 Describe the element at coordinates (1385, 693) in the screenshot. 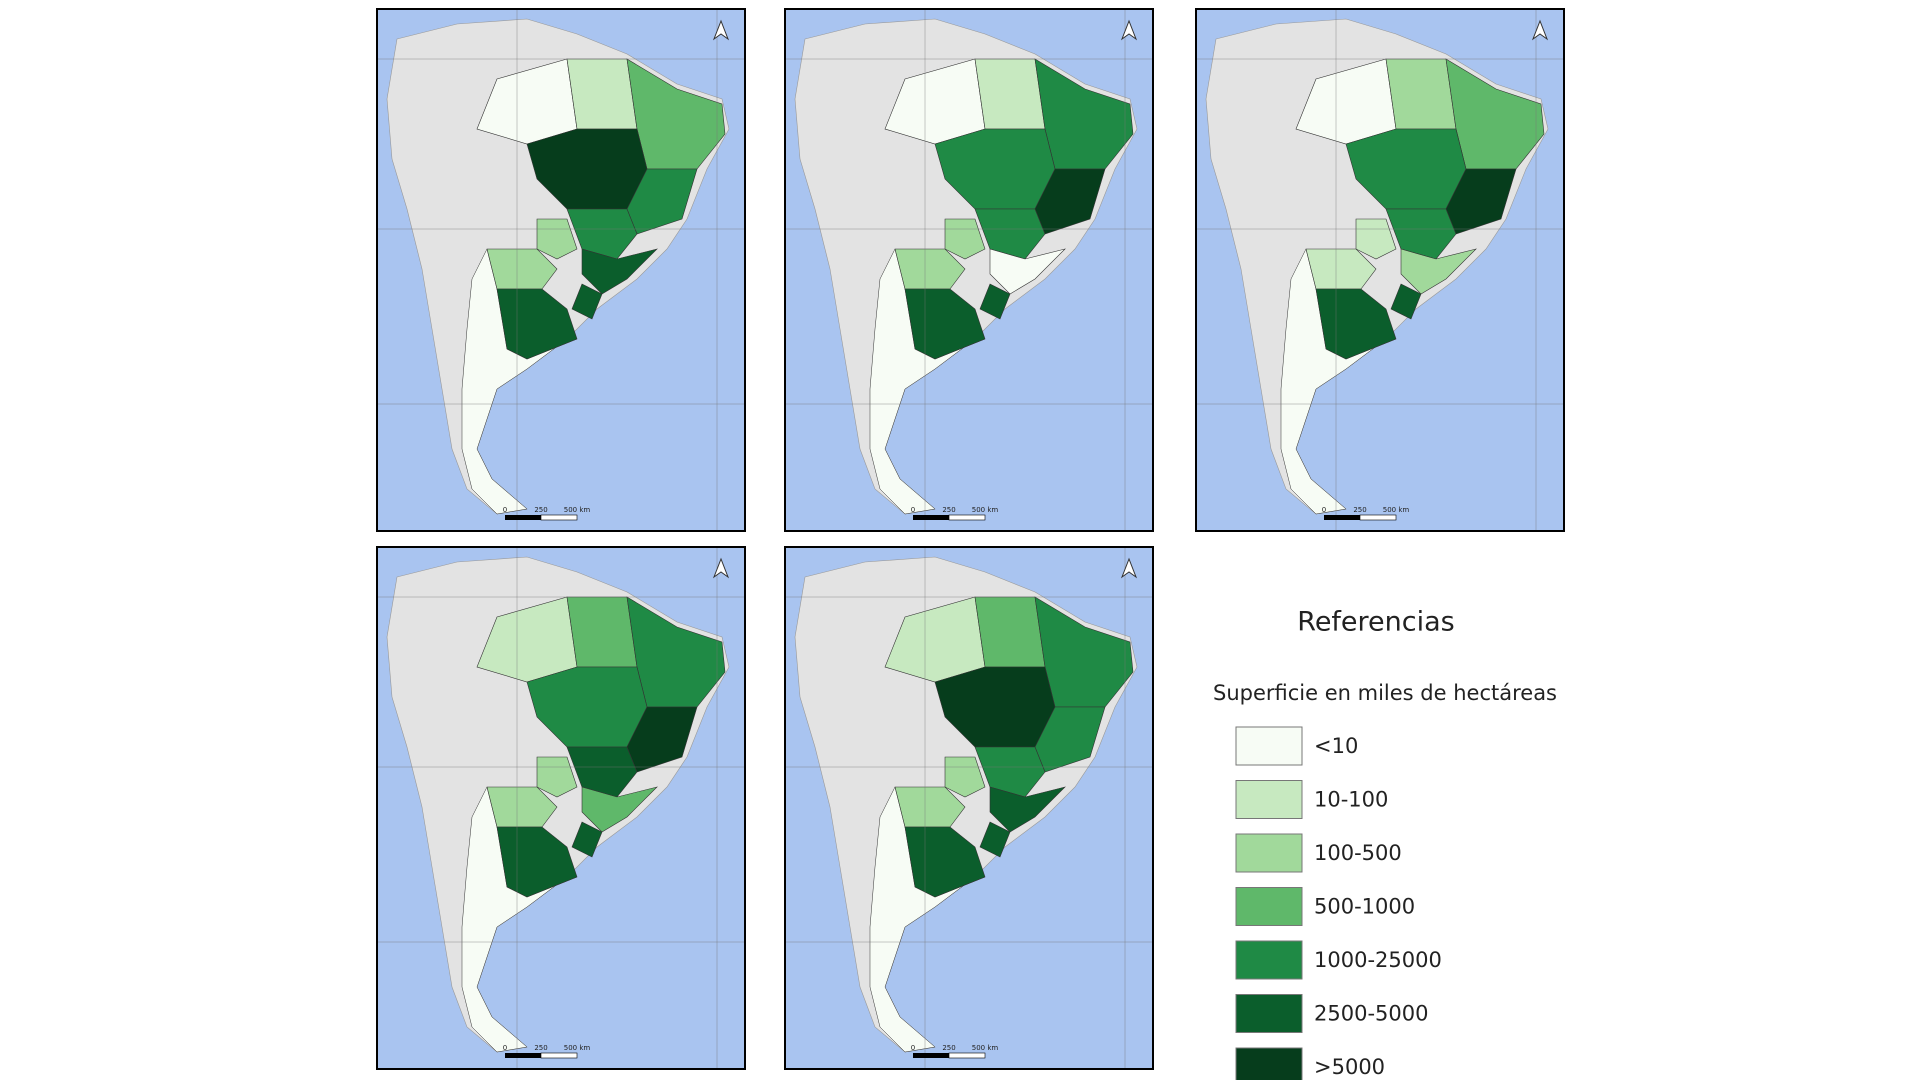

I see `legend-subtitle: Superficie en miles de hectáreas` at that location.